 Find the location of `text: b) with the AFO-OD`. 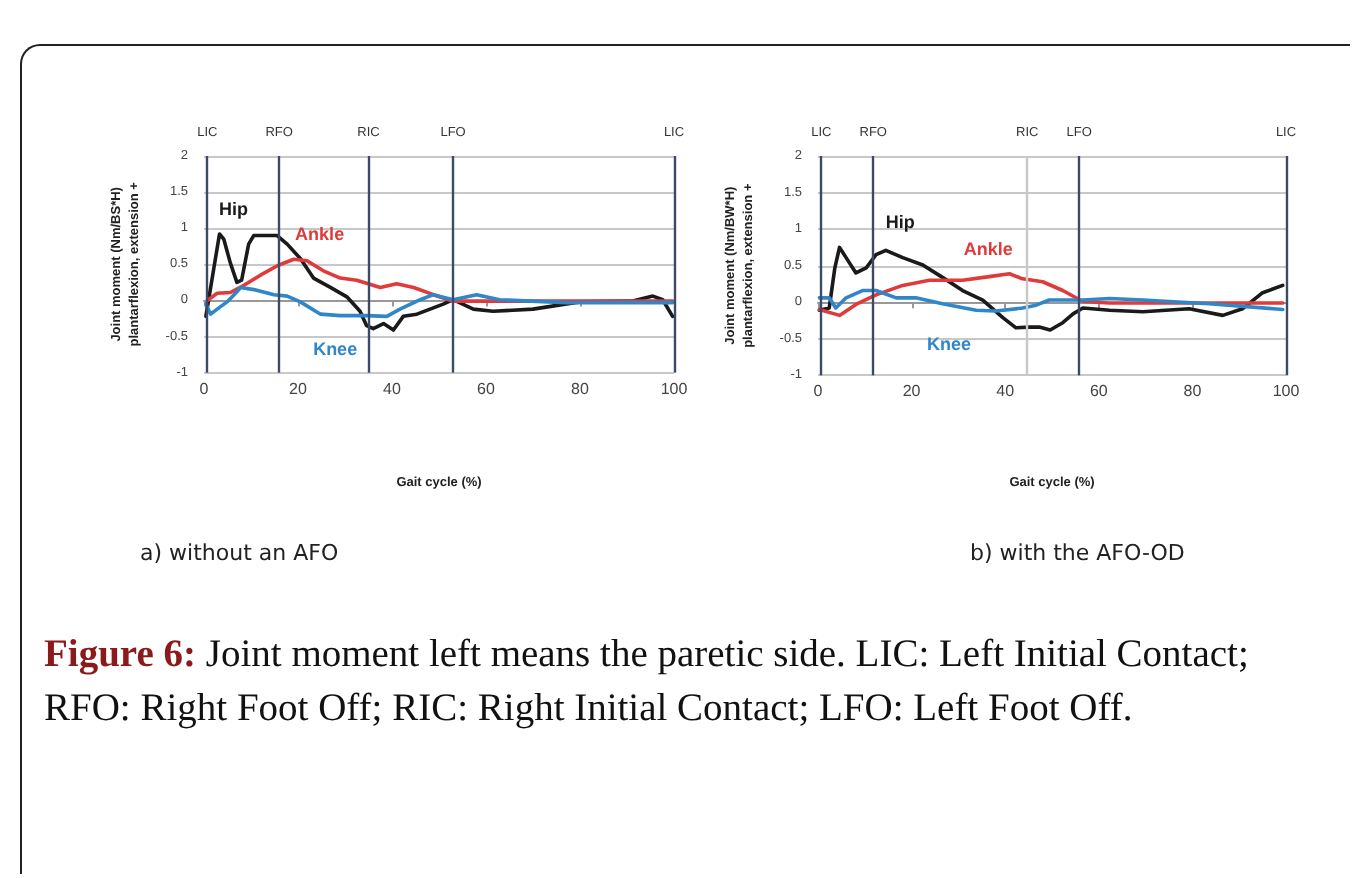

text: b) with the AFO-OD is located at coordinates (1077, 553).